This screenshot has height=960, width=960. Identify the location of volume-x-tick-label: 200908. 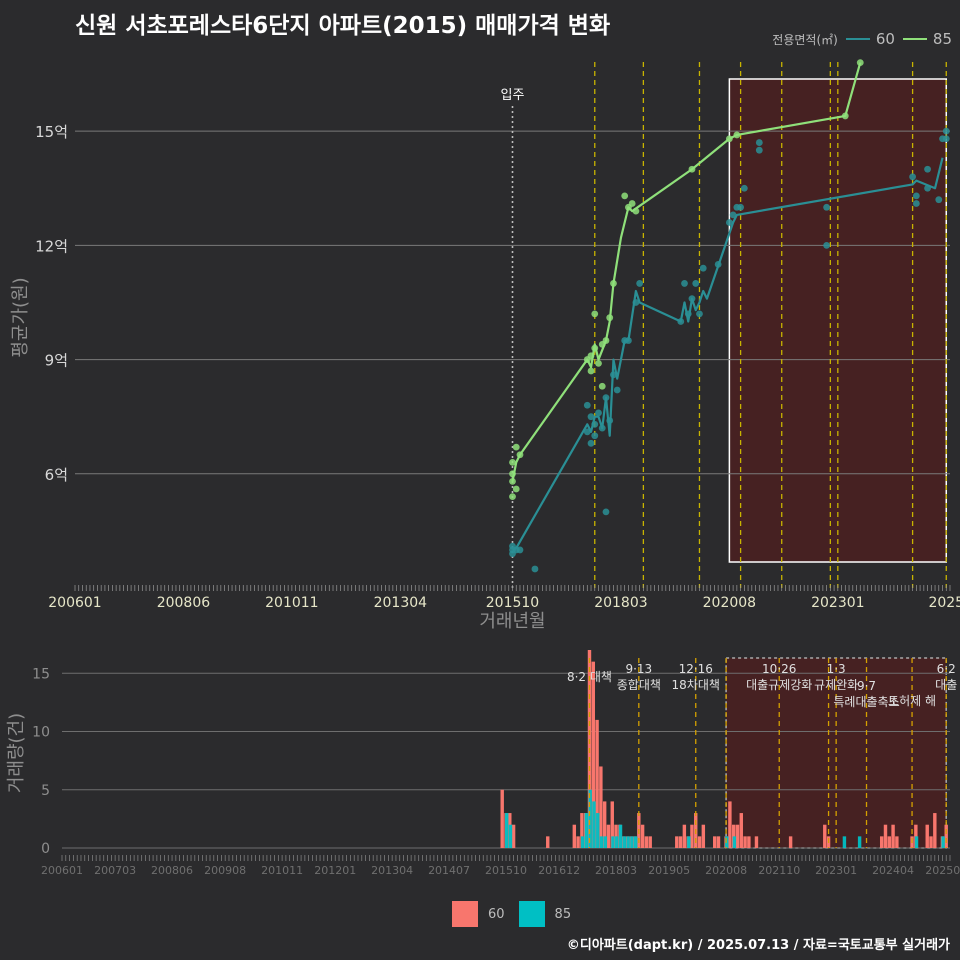
(225, 870).